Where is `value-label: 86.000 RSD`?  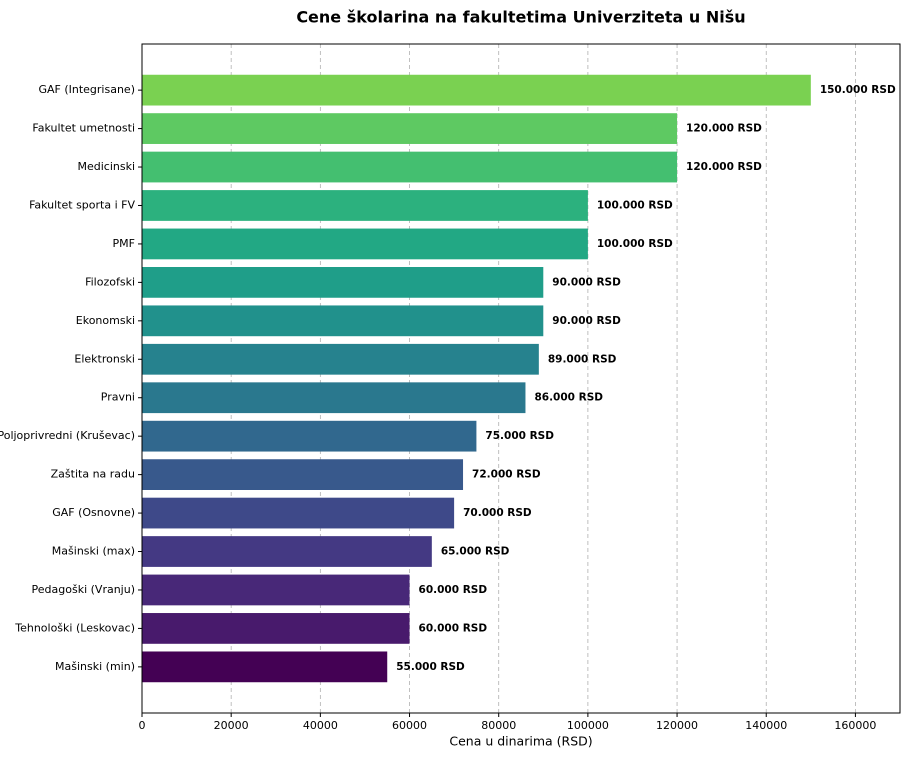
value-label: 86.000 RSD is located at coordinates (568, 398).